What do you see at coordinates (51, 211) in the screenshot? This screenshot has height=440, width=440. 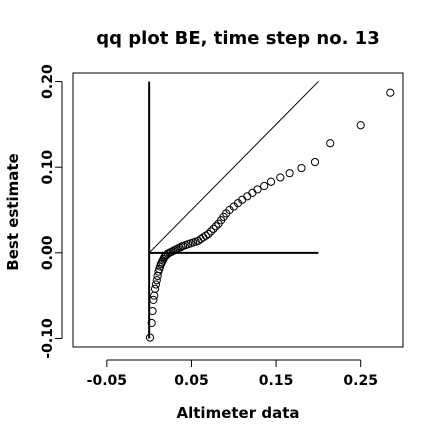 I see `y-axis: -0.10 0.00 0.10 0.20` at bounding box center [51, 211].